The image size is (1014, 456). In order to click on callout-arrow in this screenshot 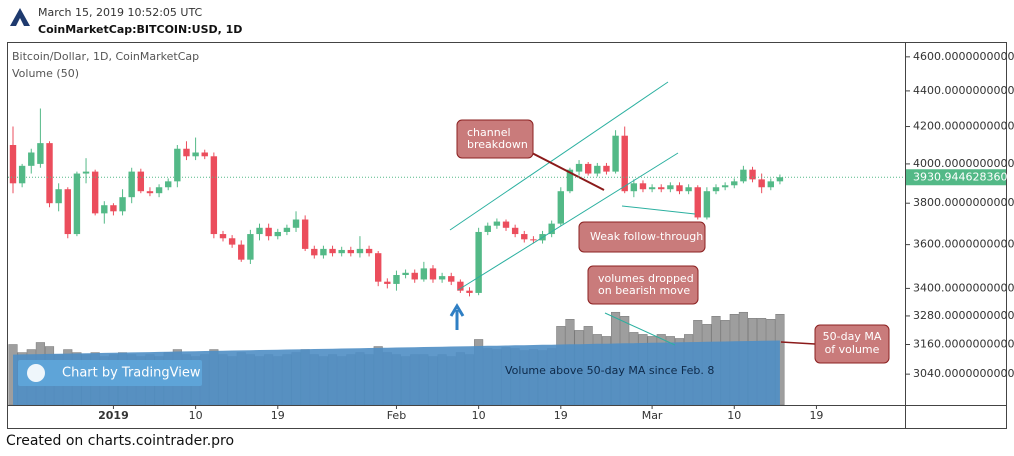, I will do `click(798, 343)`.